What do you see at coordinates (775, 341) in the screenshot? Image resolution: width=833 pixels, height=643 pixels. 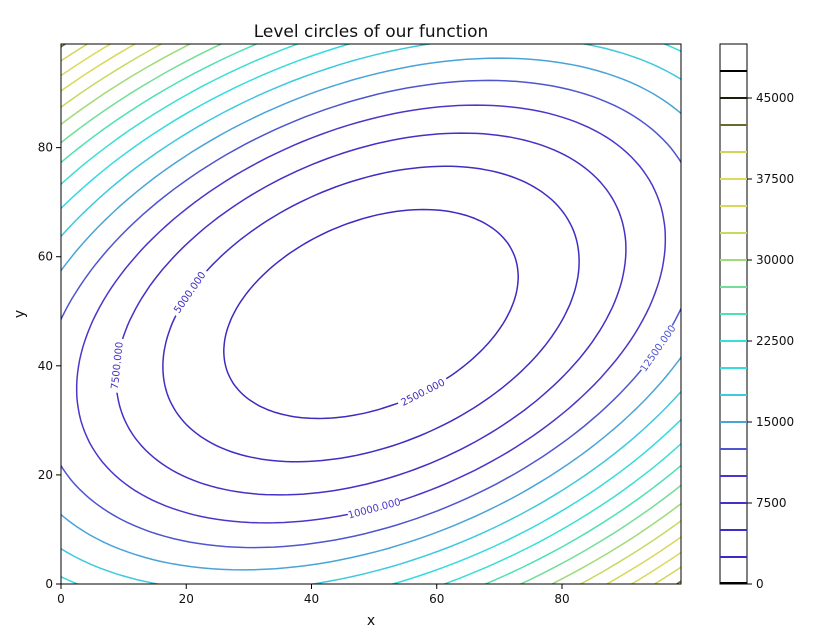 I see `colorbar-tick-label: 22500` at bounding box center [775, 341].